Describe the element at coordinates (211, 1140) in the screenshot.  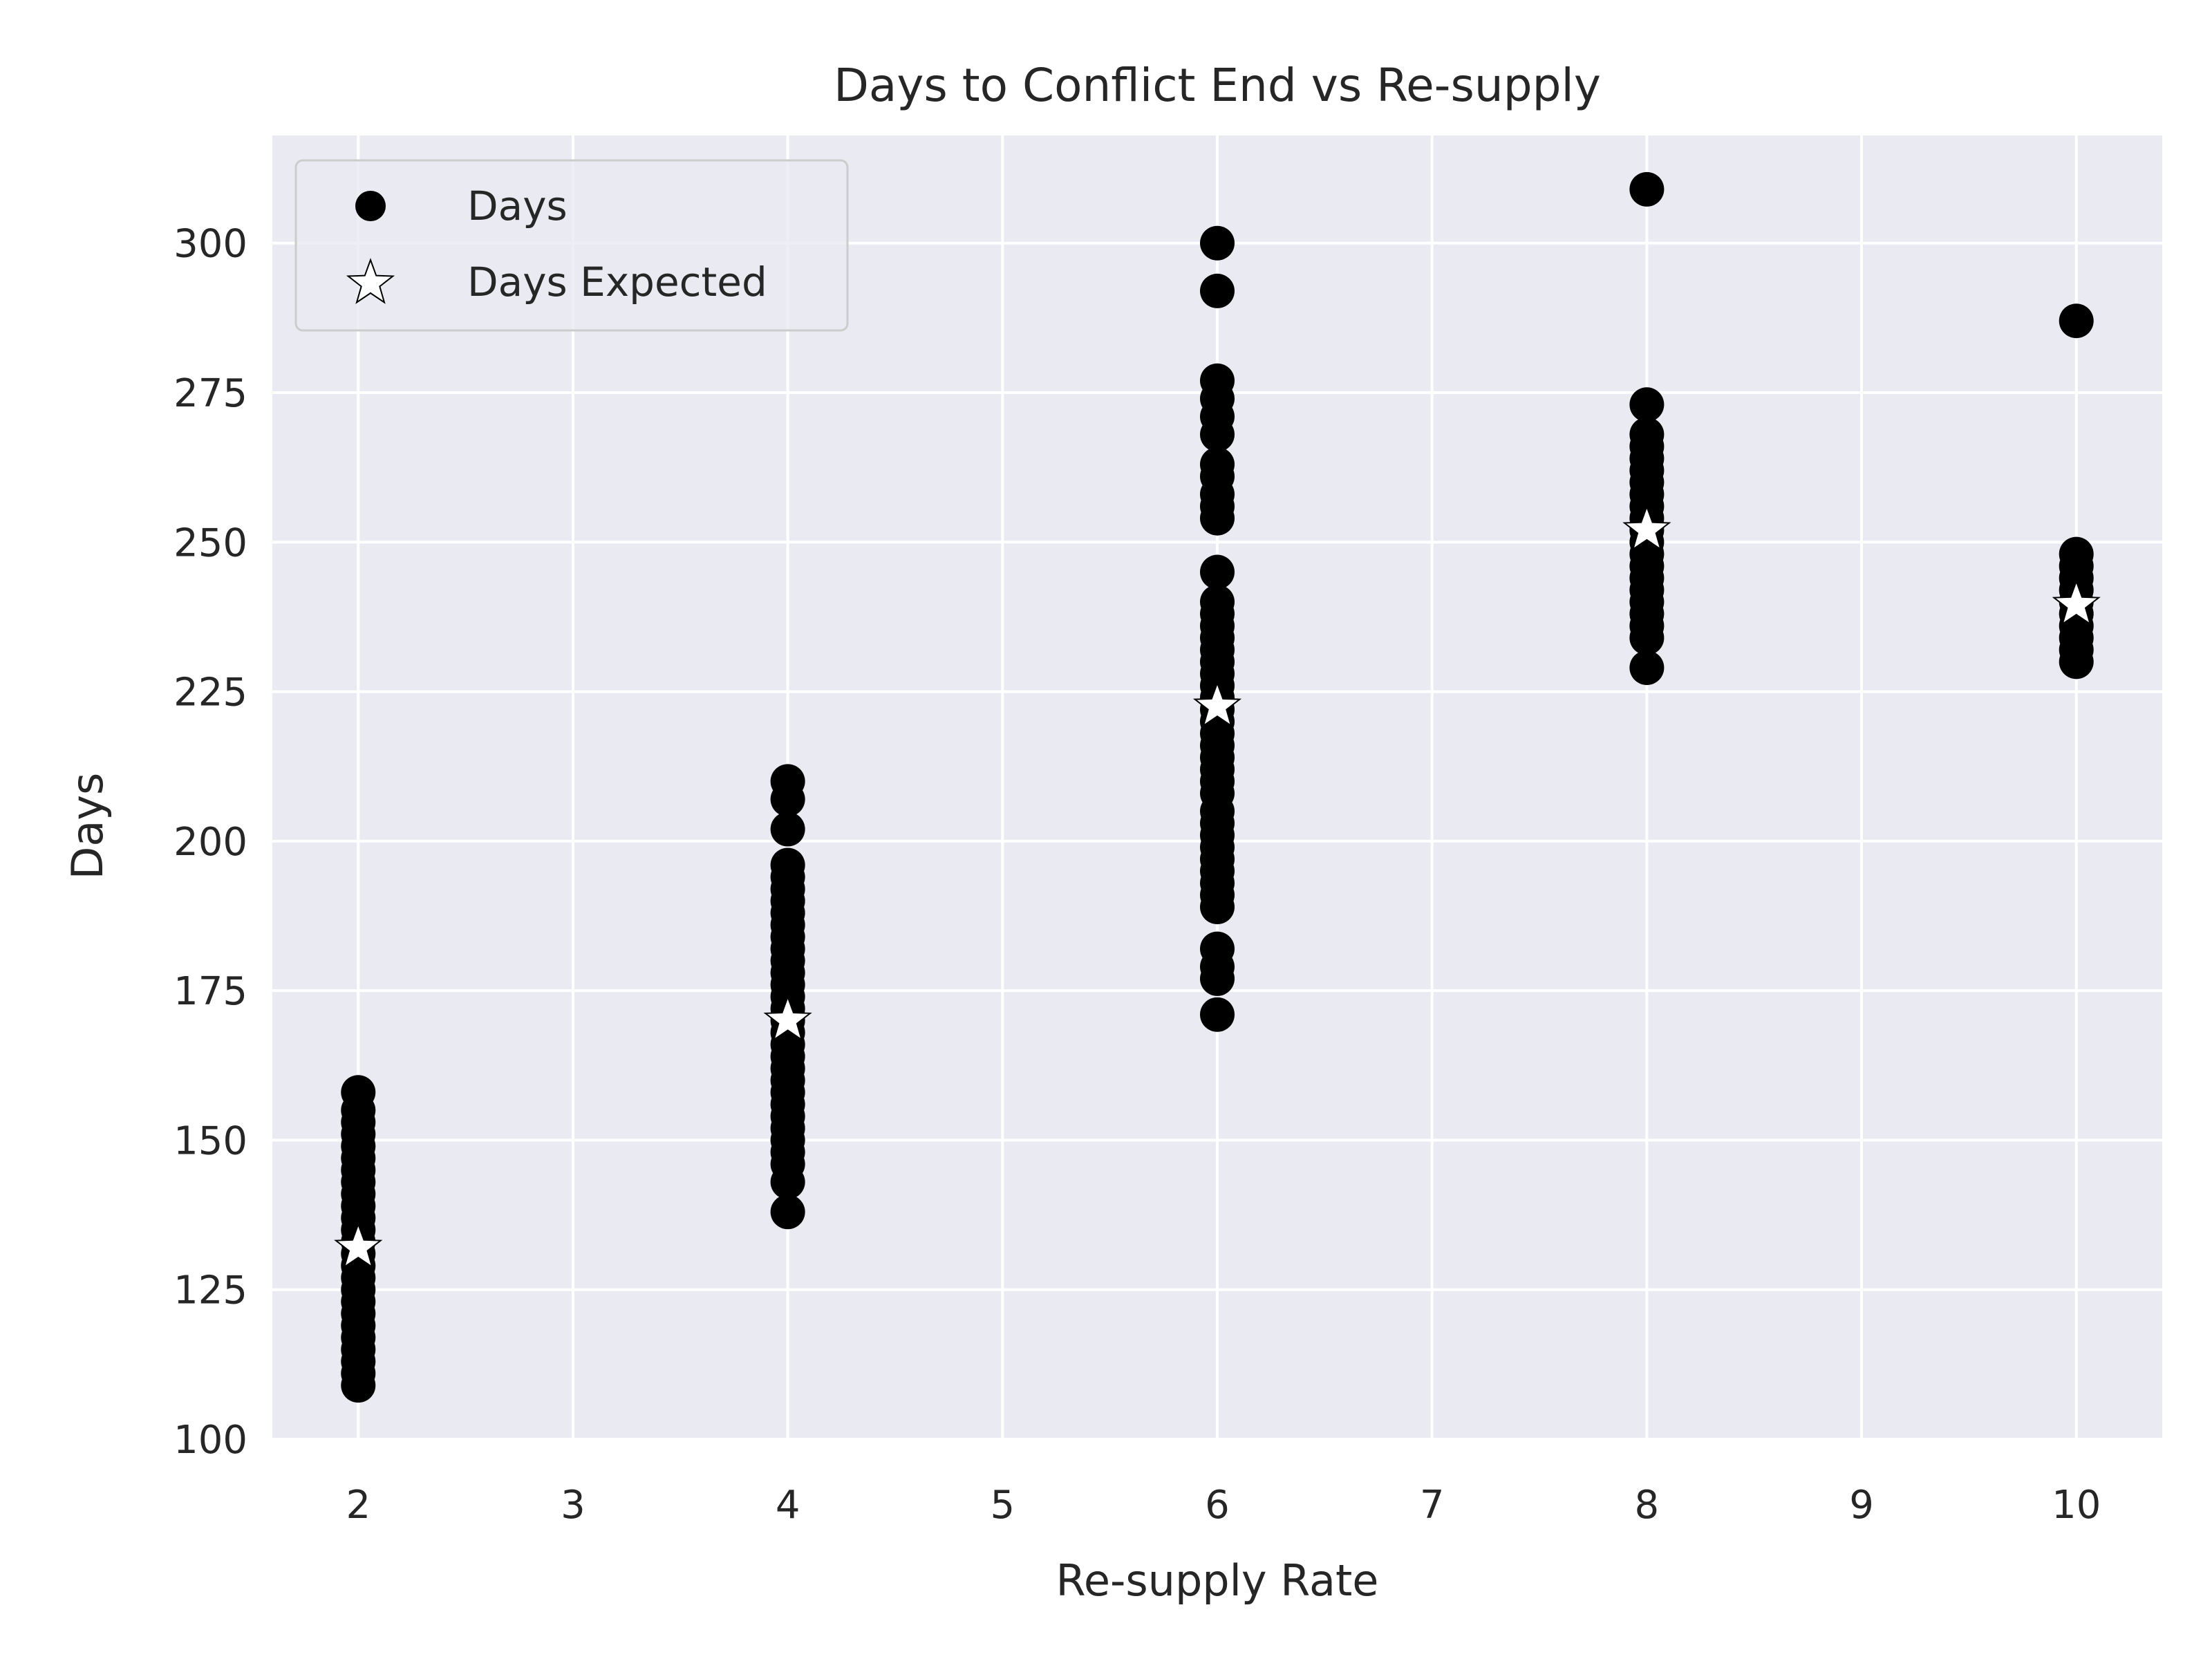
I see `y-tick-label: 150` at that location.